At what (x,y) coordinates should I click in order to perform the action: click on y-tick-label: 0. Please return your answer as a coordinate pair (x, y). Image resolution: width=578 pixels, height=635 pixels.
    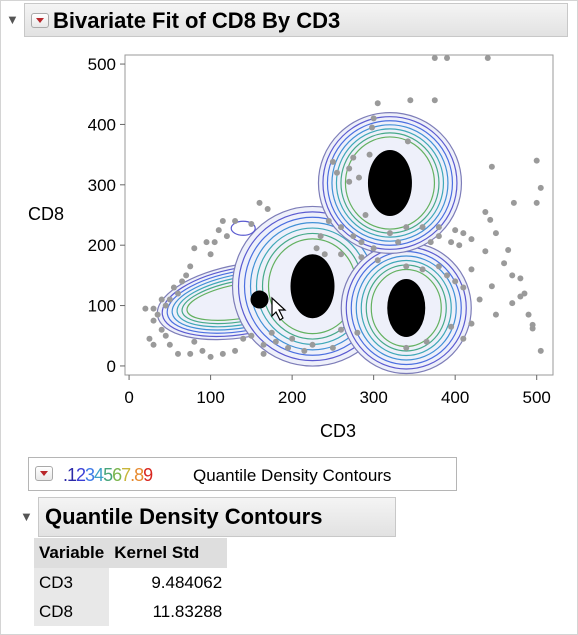
    Looking at the image, I should click on (111, 366).